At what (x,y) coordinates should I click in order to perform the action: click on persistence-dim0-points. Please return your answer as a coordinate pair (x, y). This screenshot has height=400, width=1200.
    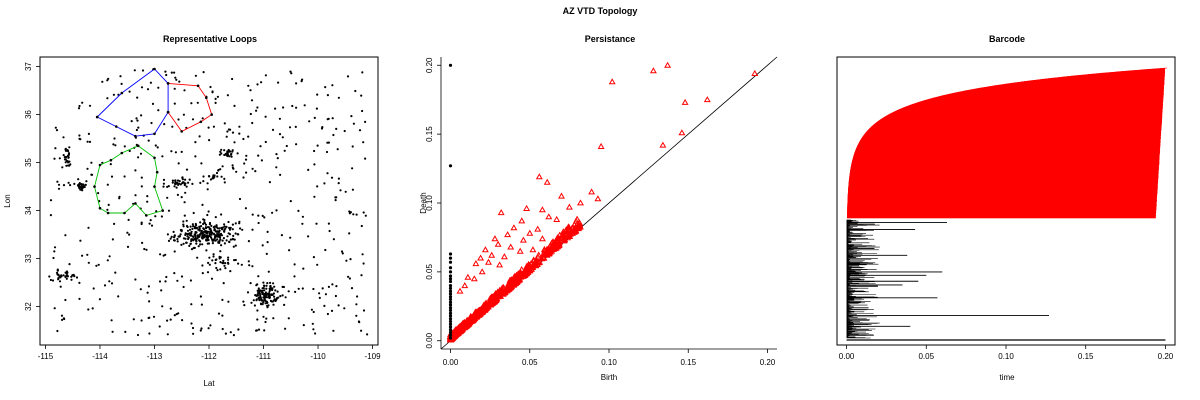
    Looking at the image, I should click on (450, 201).